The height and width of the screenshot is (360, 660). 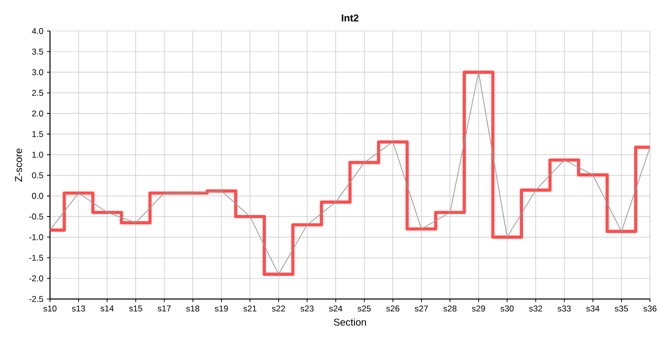 What do you see at coordinates (18, 165) in the screenshot?
I see `y-axis-title: Z-score` at bounding box center [18, 165].